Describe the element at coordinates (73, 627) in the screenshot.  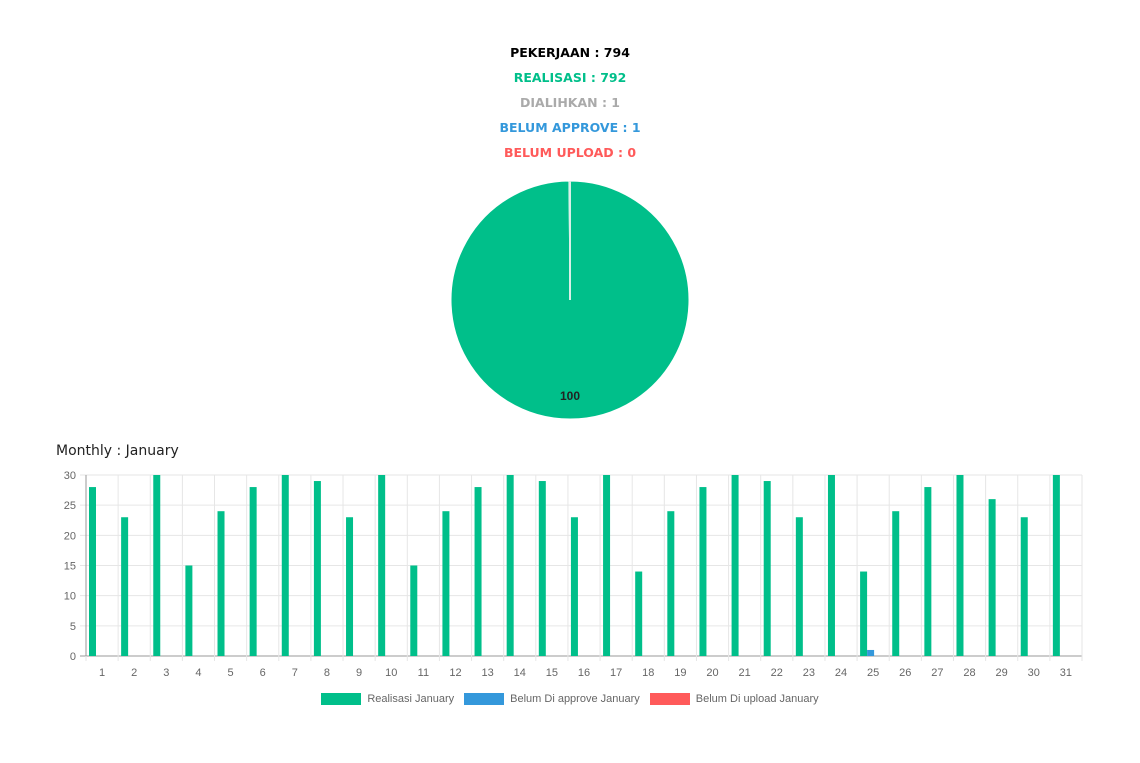
I see `y-tick-label: 5` at that location.